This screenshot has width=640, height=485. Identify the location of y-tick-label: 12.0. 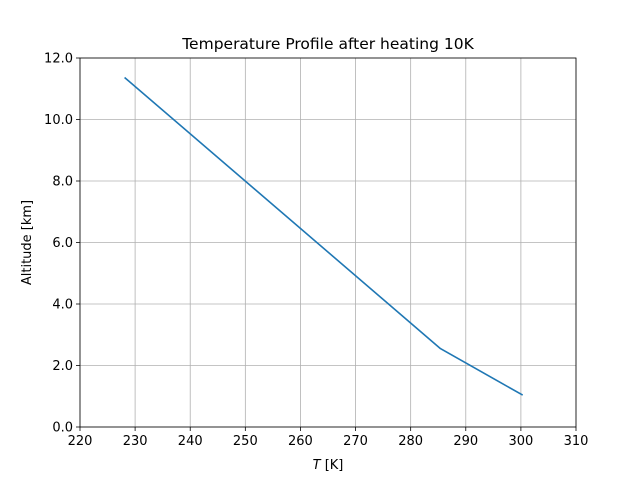
(58, 59).